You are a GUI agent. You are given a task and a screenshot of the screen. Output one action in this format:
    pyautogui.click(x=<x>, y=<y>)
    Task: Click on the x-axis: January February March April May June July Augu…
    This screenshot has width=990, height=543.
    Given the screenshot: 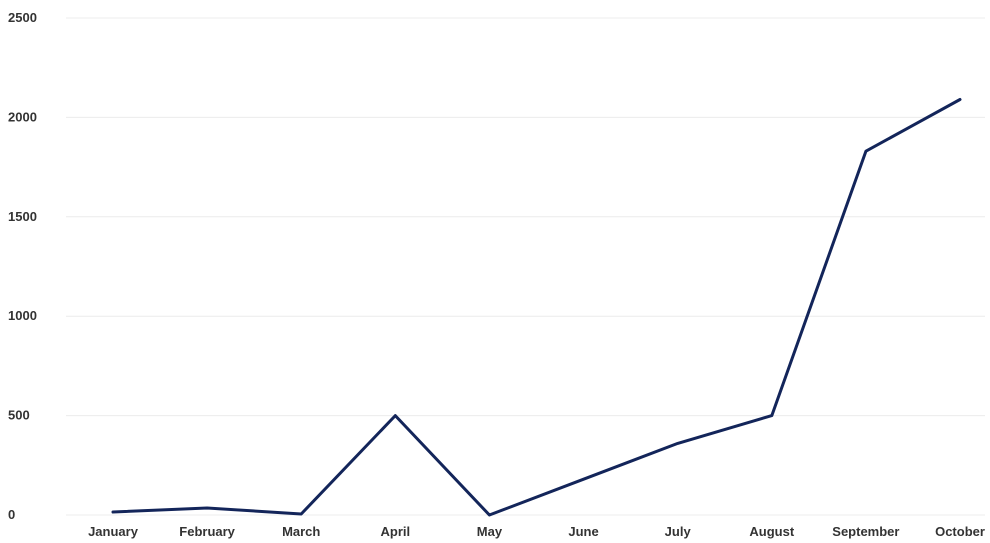 What is the action you would take?
    pyautogui.click(x=536, y=531)
    